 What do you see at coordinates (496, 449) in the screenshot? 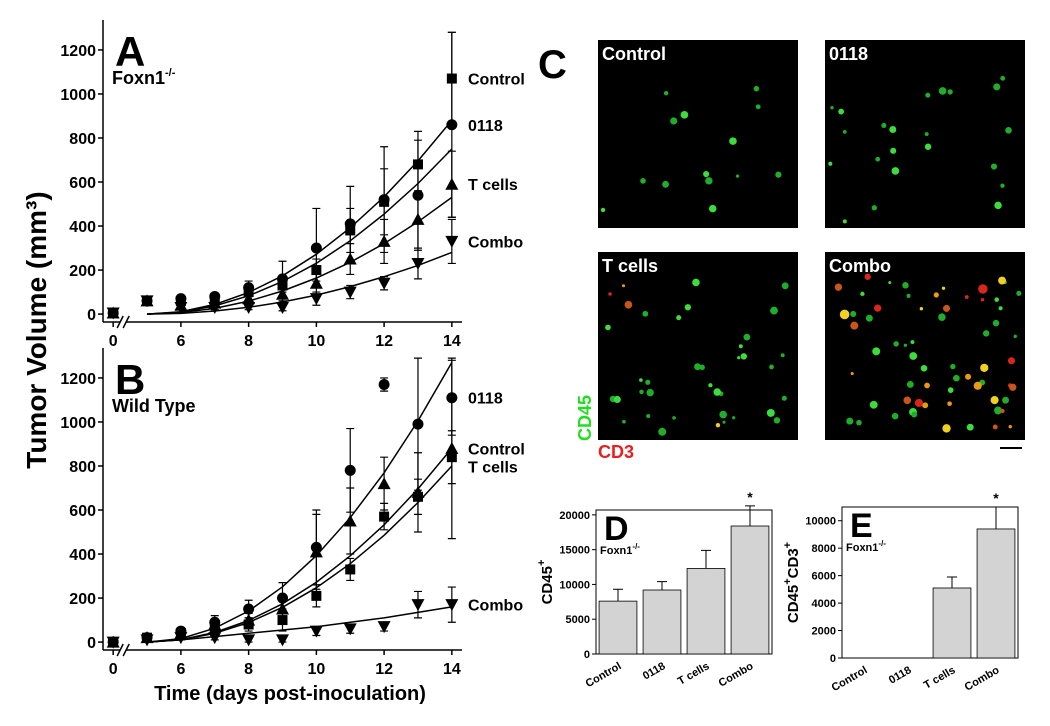
I see `legend-label: Control` at bounding box center [496, 449].